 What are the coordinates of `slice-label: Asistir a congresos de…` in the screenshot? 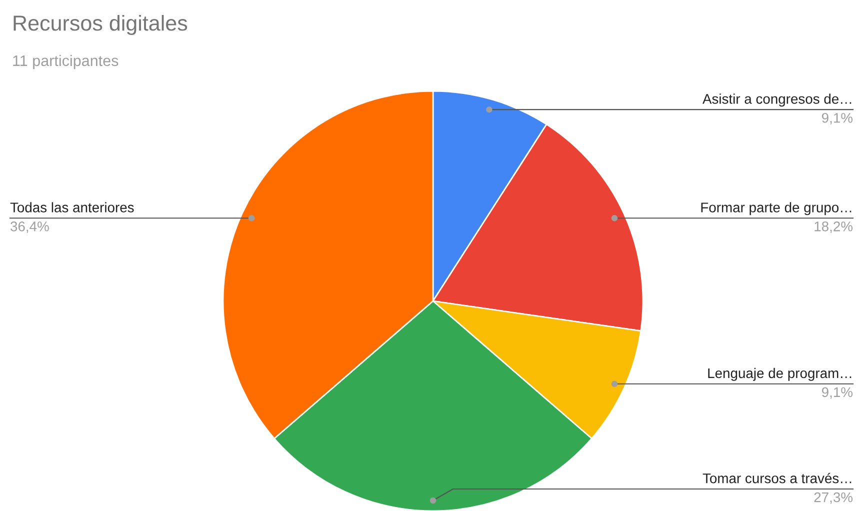 It's located at (777, 100).